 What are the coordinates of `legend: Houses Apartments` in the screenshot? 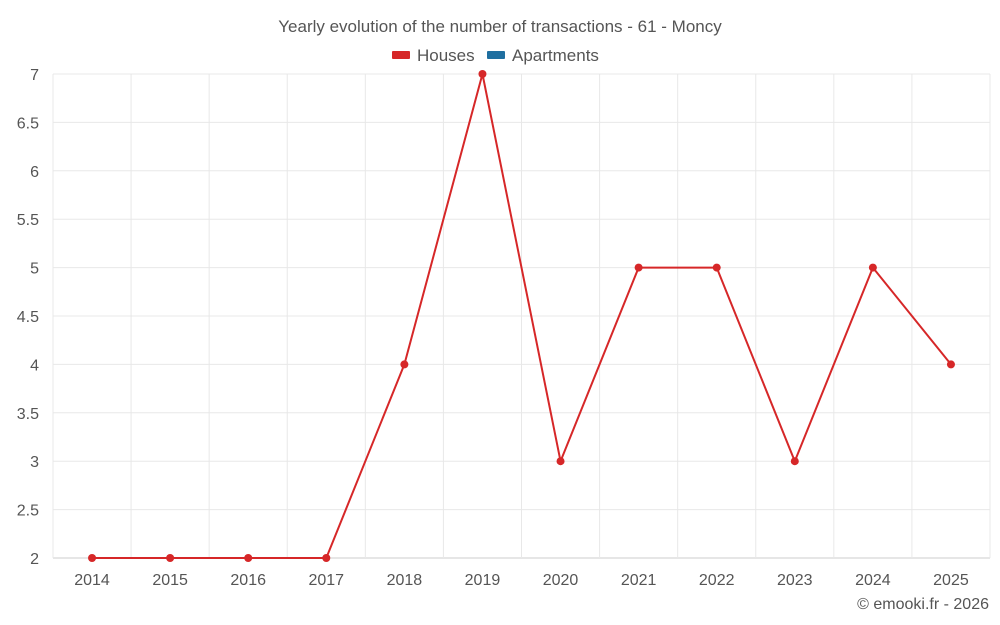 It's located at (495, 55).